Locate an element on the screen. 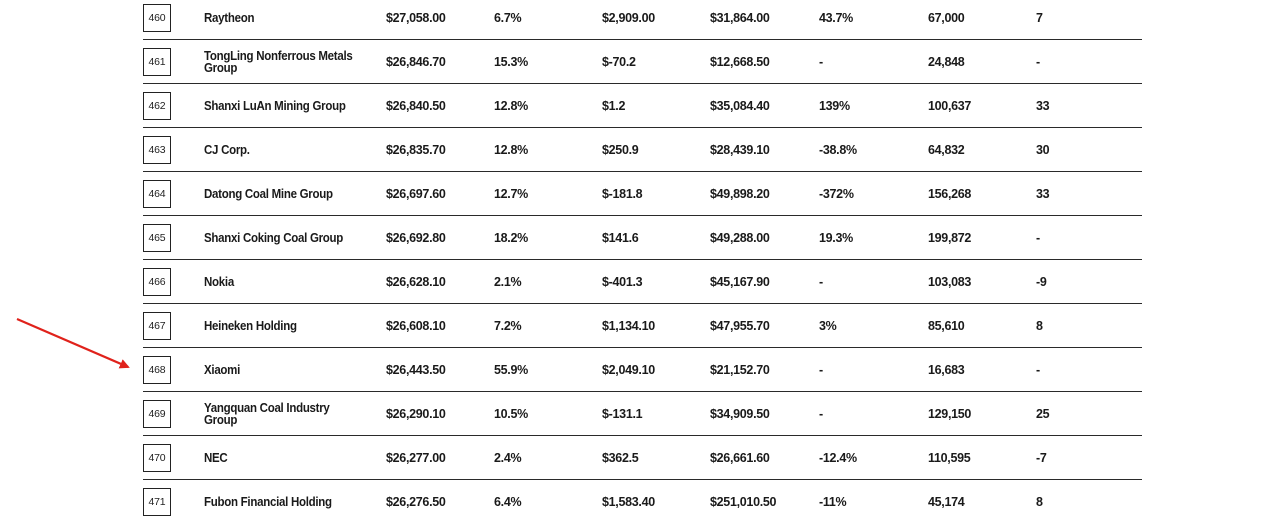 The width and height of the screenshot is (1280, 523). rank-badge: 462 is located at coordinates (157, 106).